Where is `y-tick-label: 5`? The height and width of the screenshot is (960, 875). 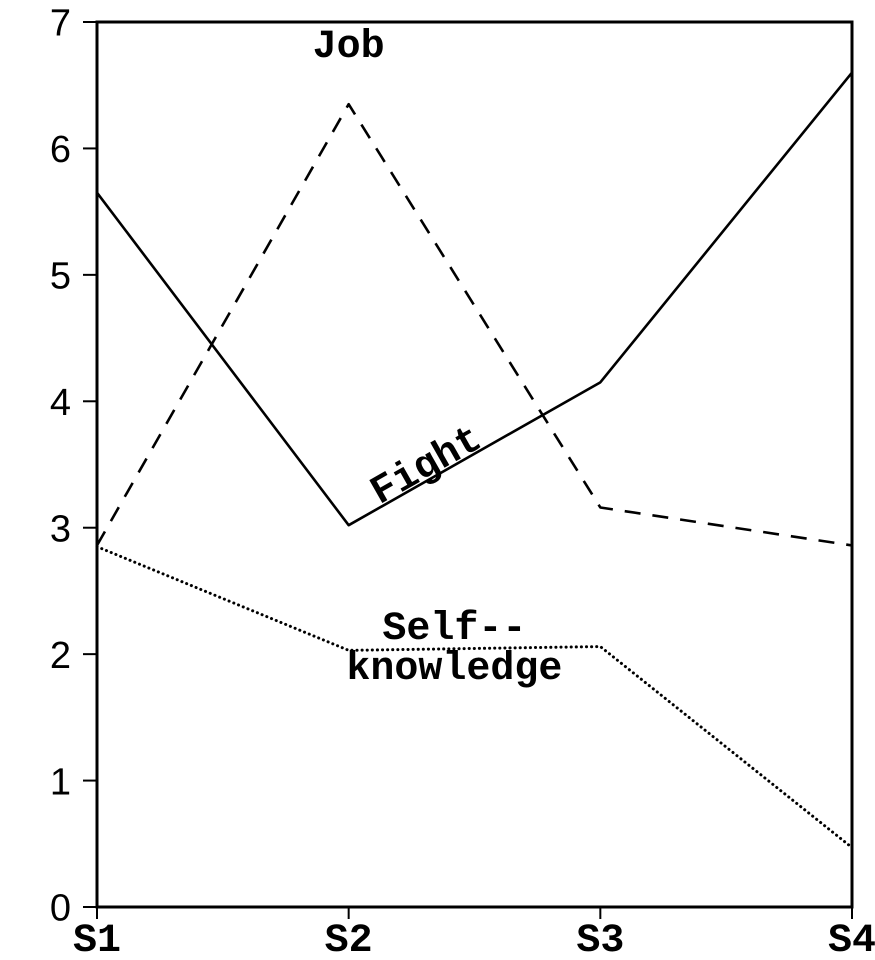
y-tick-label: 5 is located at coordinates (60, 277).